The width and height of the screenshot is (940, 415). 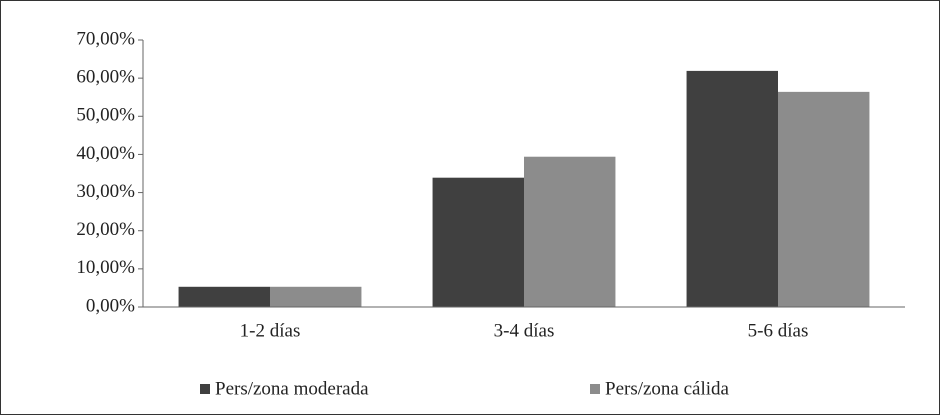 What do you see at coordinates (105, 229) in the screenshot?
I see `y-tick-label: 20,00%` at bounding box center [105, 229].